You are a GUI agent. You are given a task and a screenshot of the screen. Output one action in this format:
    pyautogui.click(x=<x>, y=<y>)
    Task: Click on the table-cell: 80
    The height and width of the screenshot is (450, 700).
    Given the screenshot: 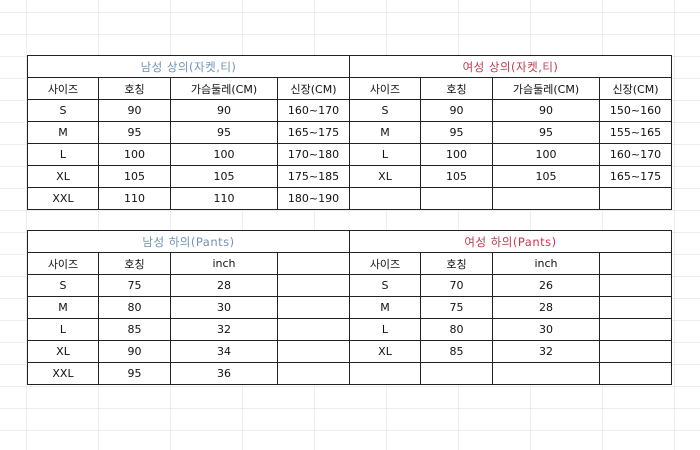 What is the action you would take?
    pyautogui.click(x=456, y=329)
    